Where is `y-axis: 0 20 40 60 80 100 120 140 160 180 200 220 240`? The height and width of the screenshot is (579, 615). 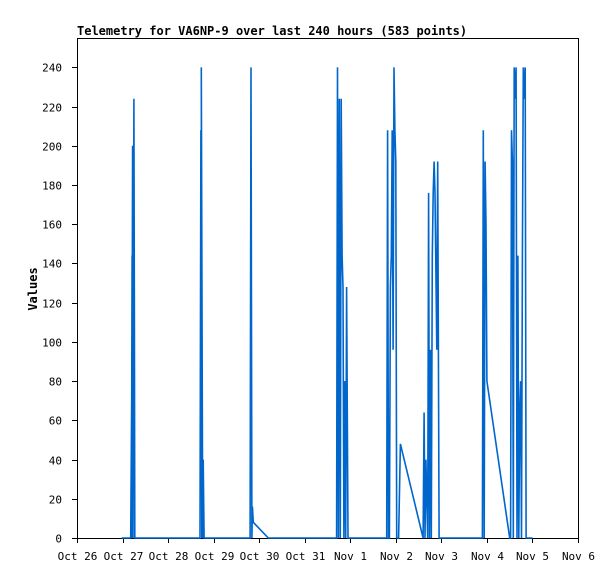
y-axis: 0 20 40 60 80 100 120 140 160 180 200 220 240 is located at coordinates (59, 304).